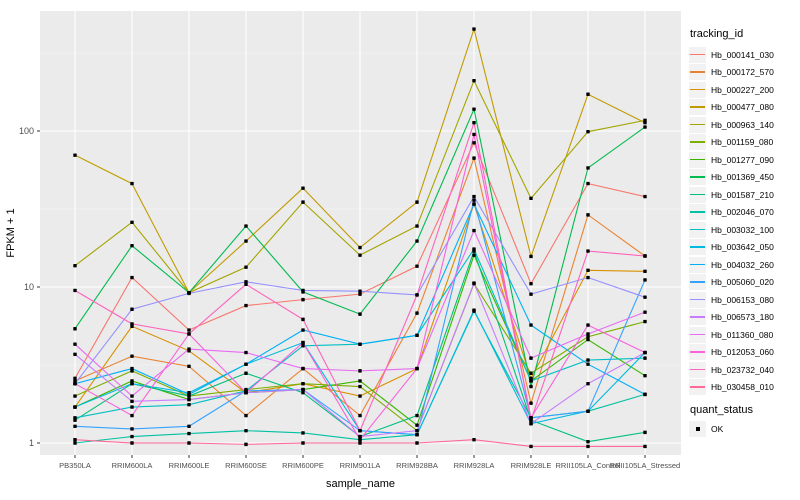 The height and width of the screenshot is (500, 800). I want to click on legend-item-hb_001587_210: Hb_001587_210, so click(744, 195).